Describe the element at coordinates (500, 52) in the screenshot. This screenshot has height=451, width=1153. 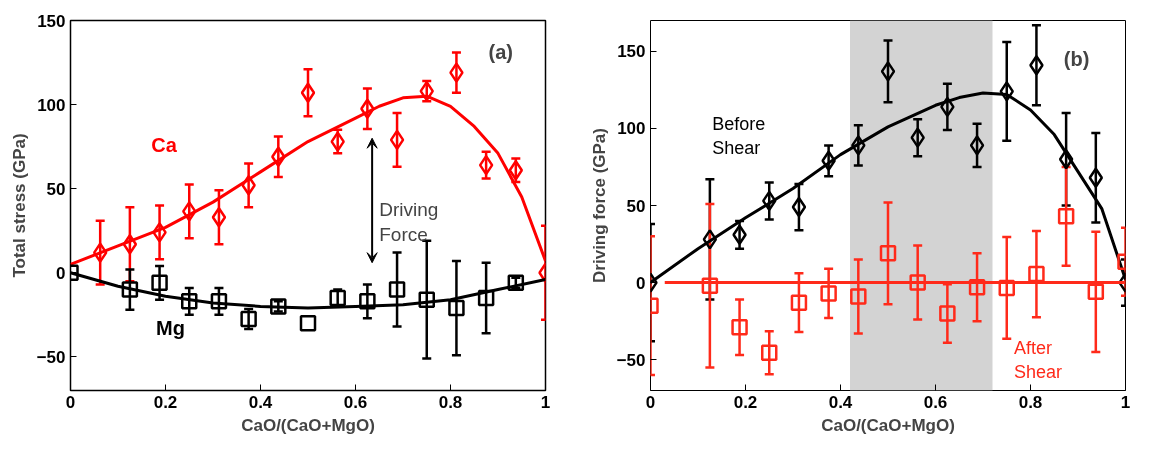
I see `annotation: (a)` at that location.